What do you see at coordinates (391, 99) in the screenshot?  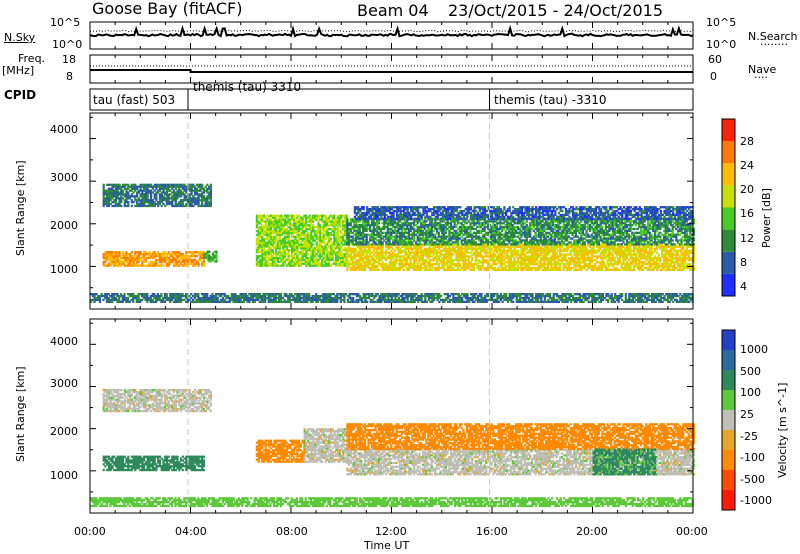 I see `cpid-panel-frame` at bounding box center [391, 99].